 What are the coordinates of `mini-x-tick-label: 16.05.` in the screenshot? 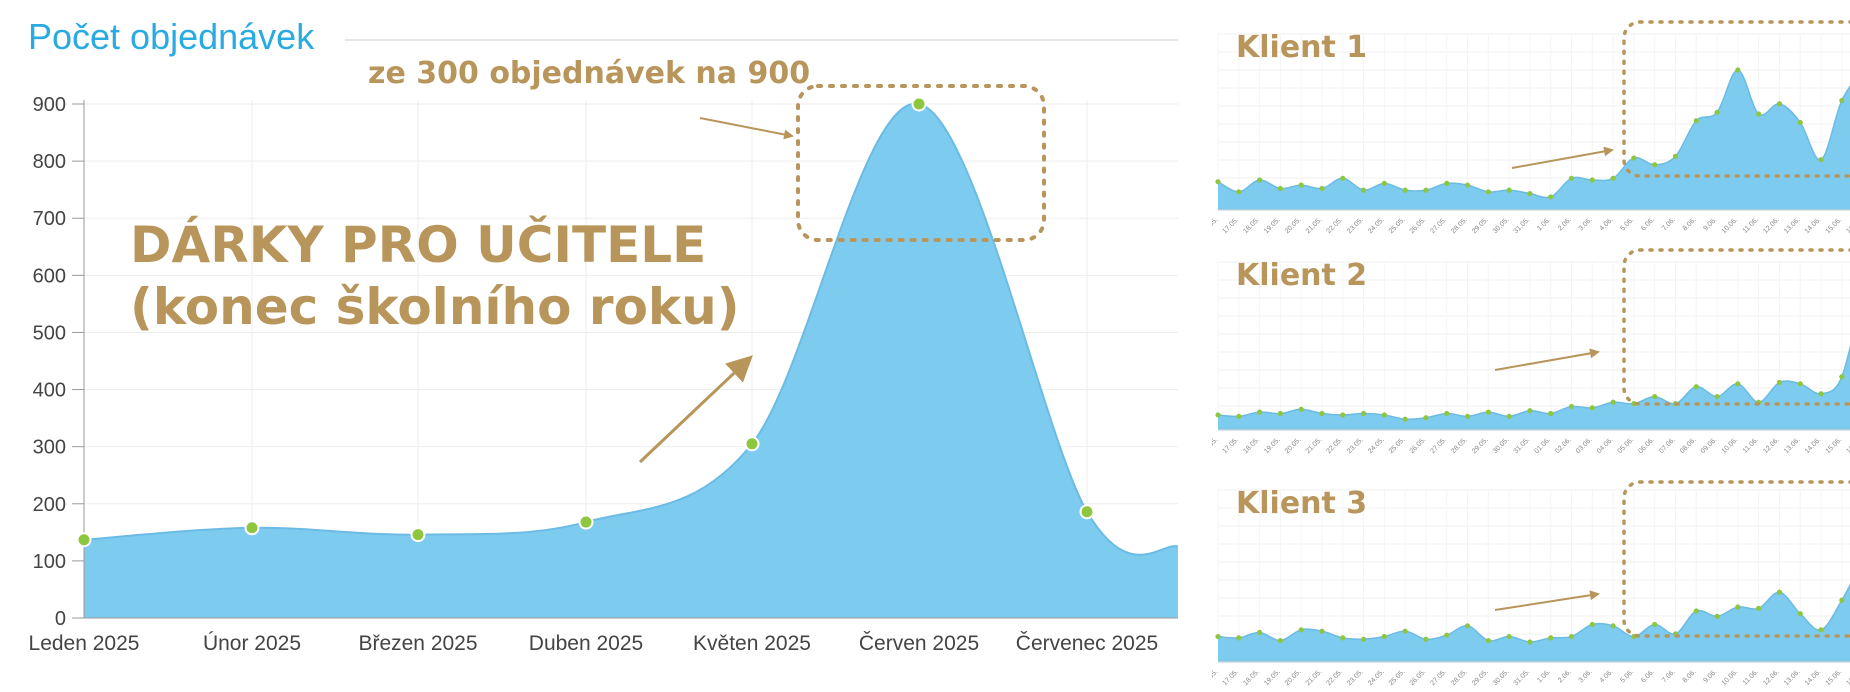 It's located at (1210, 445).